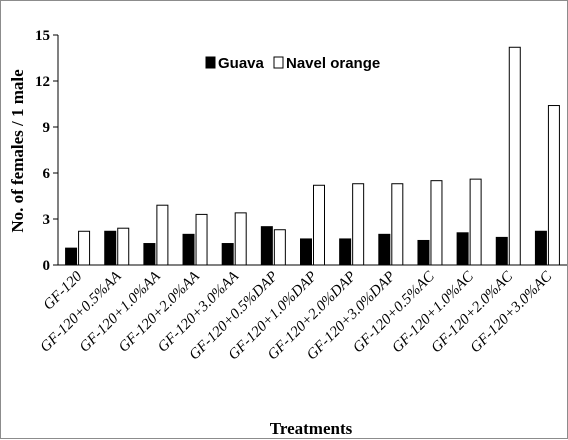 The width and height of the screenshot is (568, 440). I want to click on y-tick-label: 3, so click(47, 220).